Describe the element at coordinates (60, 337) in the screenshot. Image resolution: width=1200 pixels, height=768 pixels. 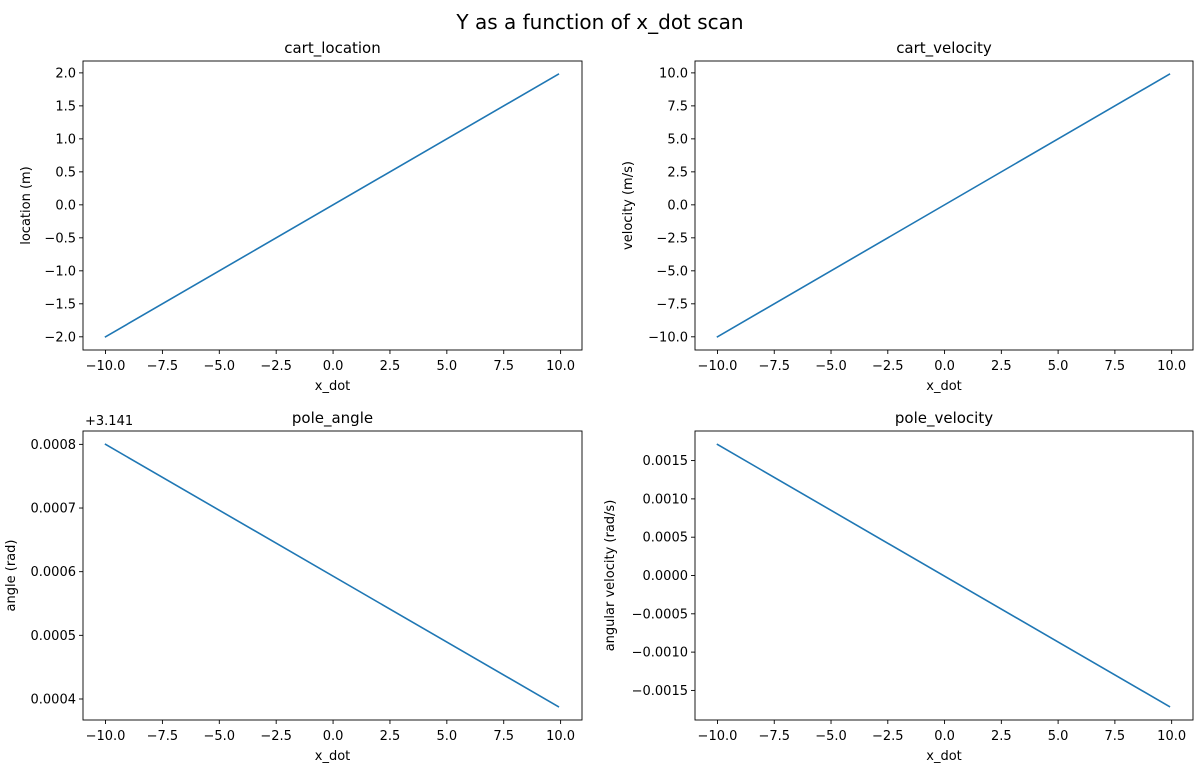
I see `y-tick-label: −2.0` at that location.